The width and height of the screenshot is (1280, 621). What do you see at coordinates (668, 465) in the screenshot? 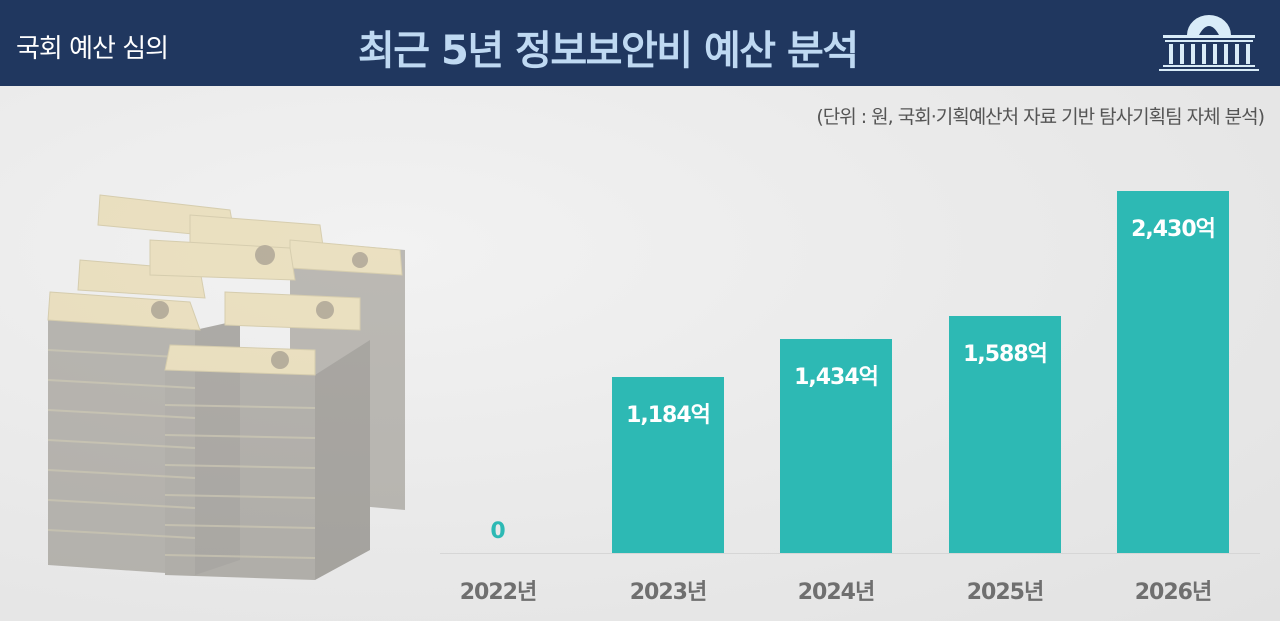
I see `bar-2023: 1,184억` at bounding box center [668, 465].